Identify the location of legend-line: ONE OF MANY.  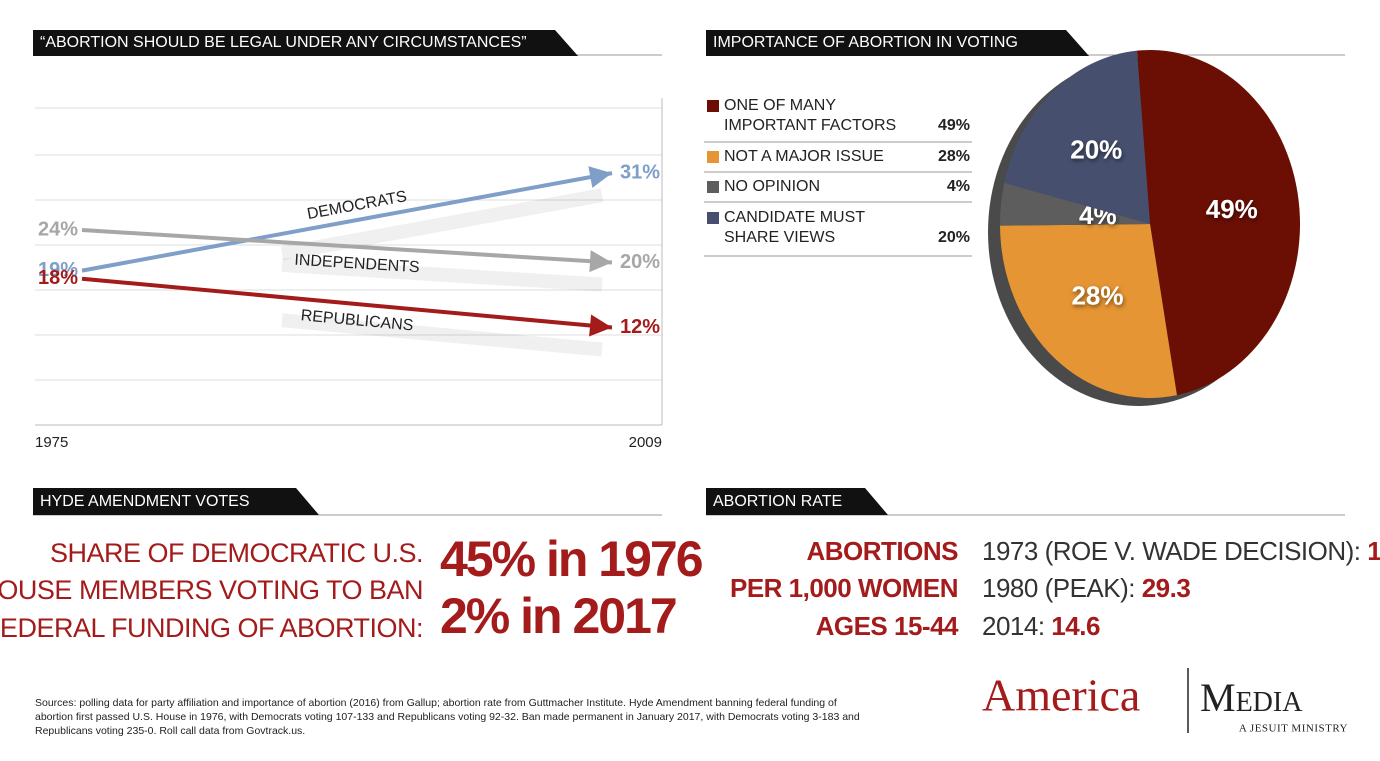
(780, 105).